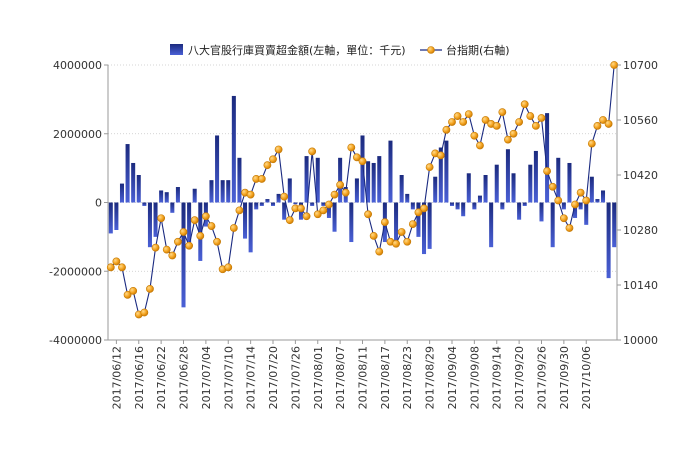 The image size is (680, 454). Describe the element at coordinates (295, 377) in the screenshot. I see `x-tick-label: 2017/07/26` at that location.